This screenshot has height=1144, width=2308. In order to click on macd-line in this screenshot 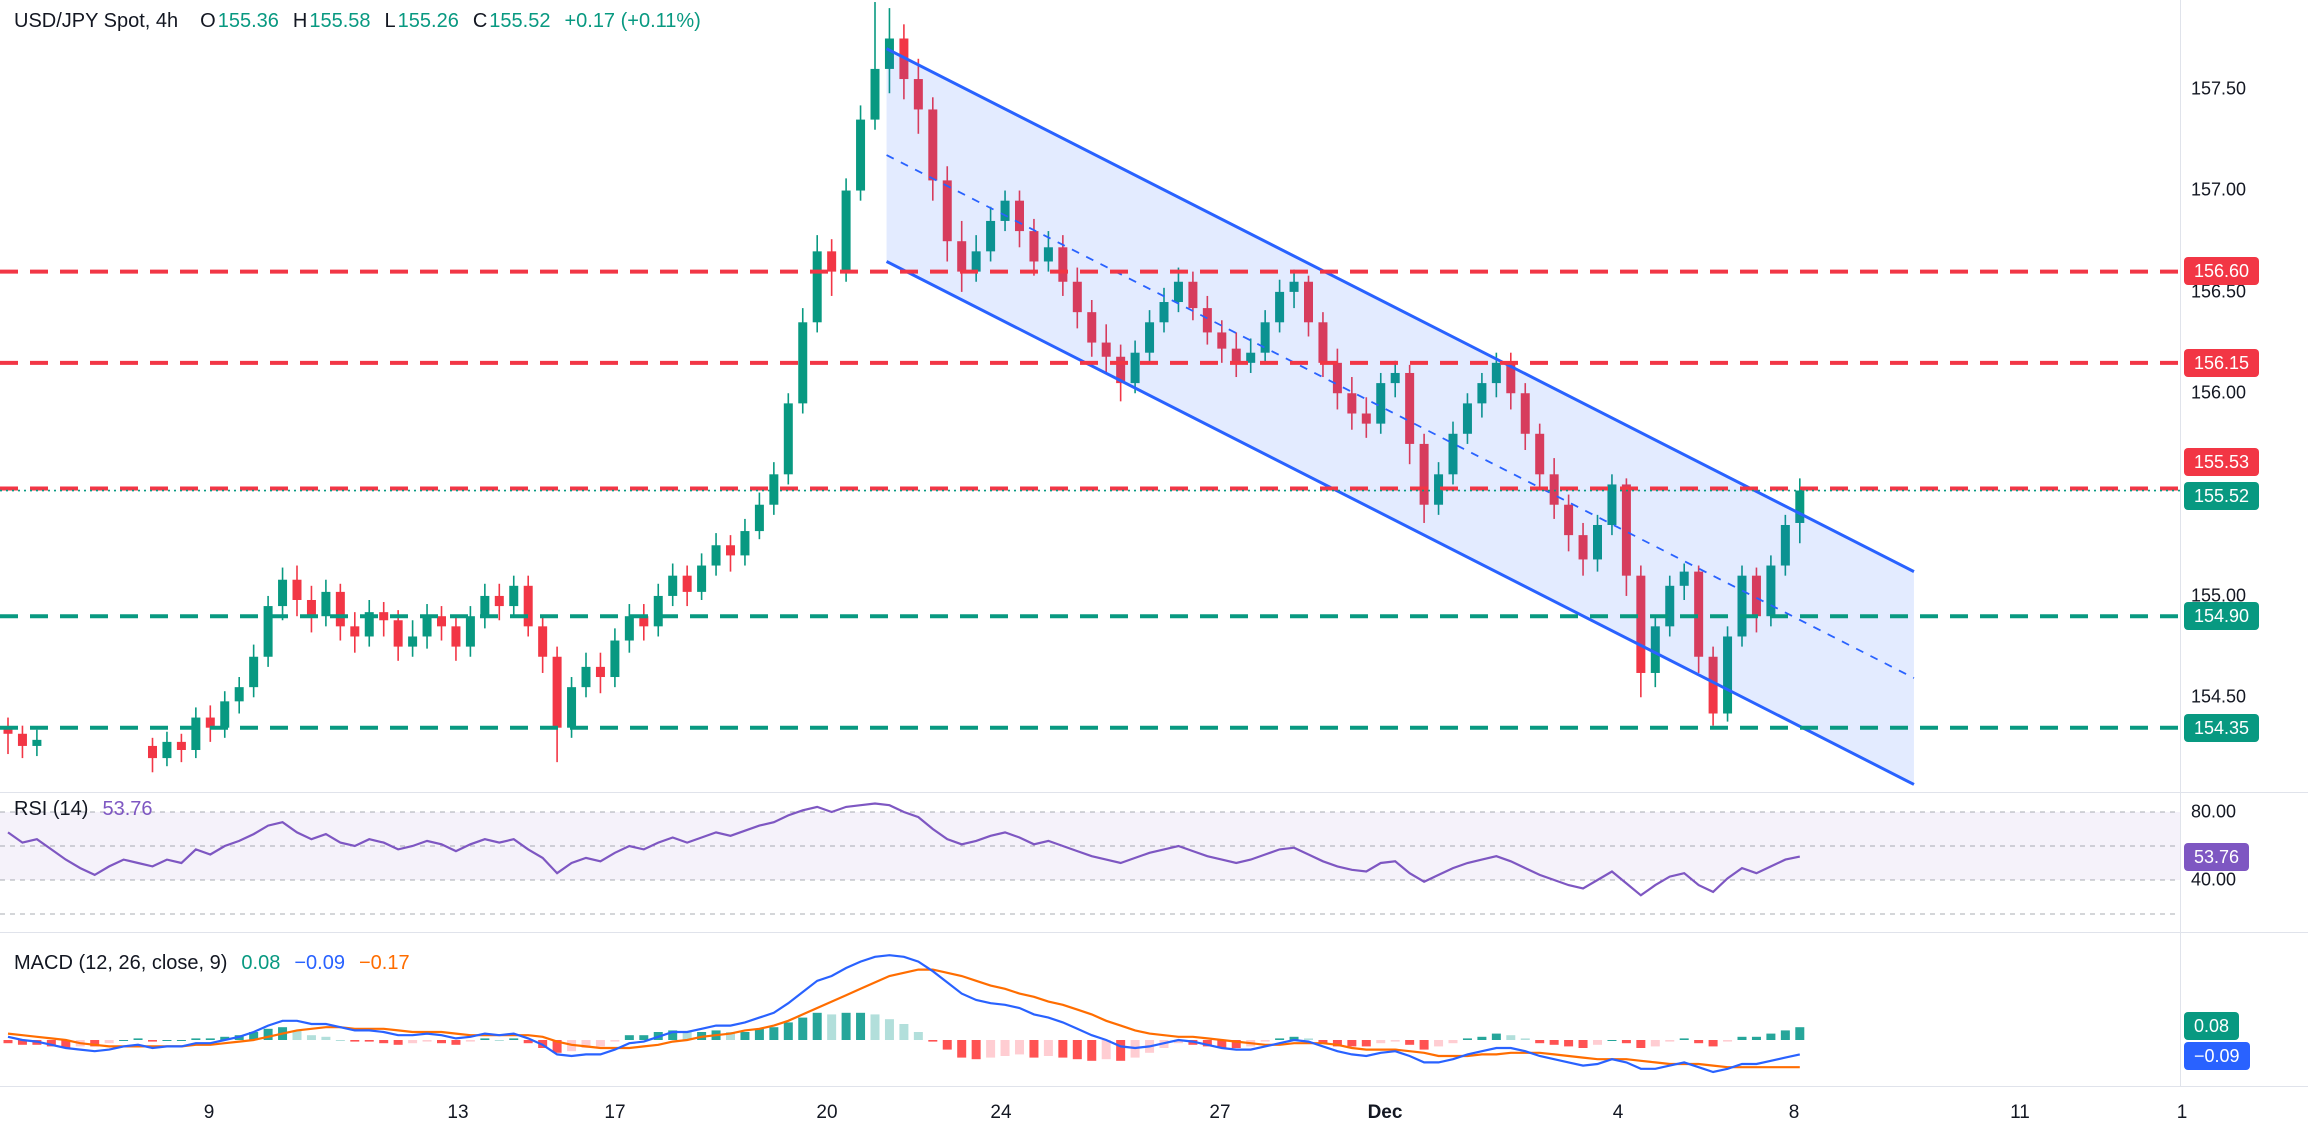, I will do `click(904, 1014)`.